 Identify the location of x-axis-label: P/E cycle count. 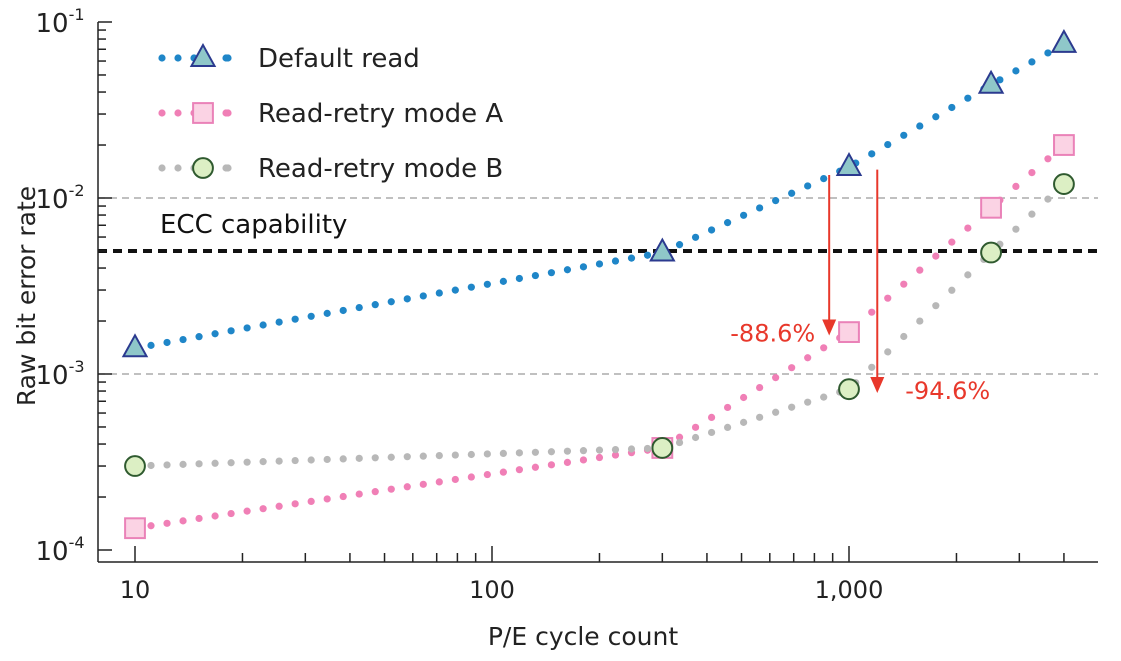
(583, 636).